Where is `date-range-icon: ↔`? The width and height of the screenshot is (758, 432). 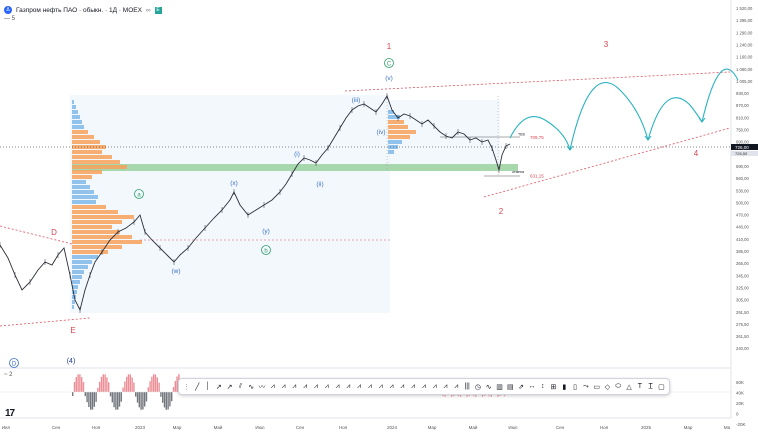 date-range-icon: ↔ is located at coordinates (532, 386).